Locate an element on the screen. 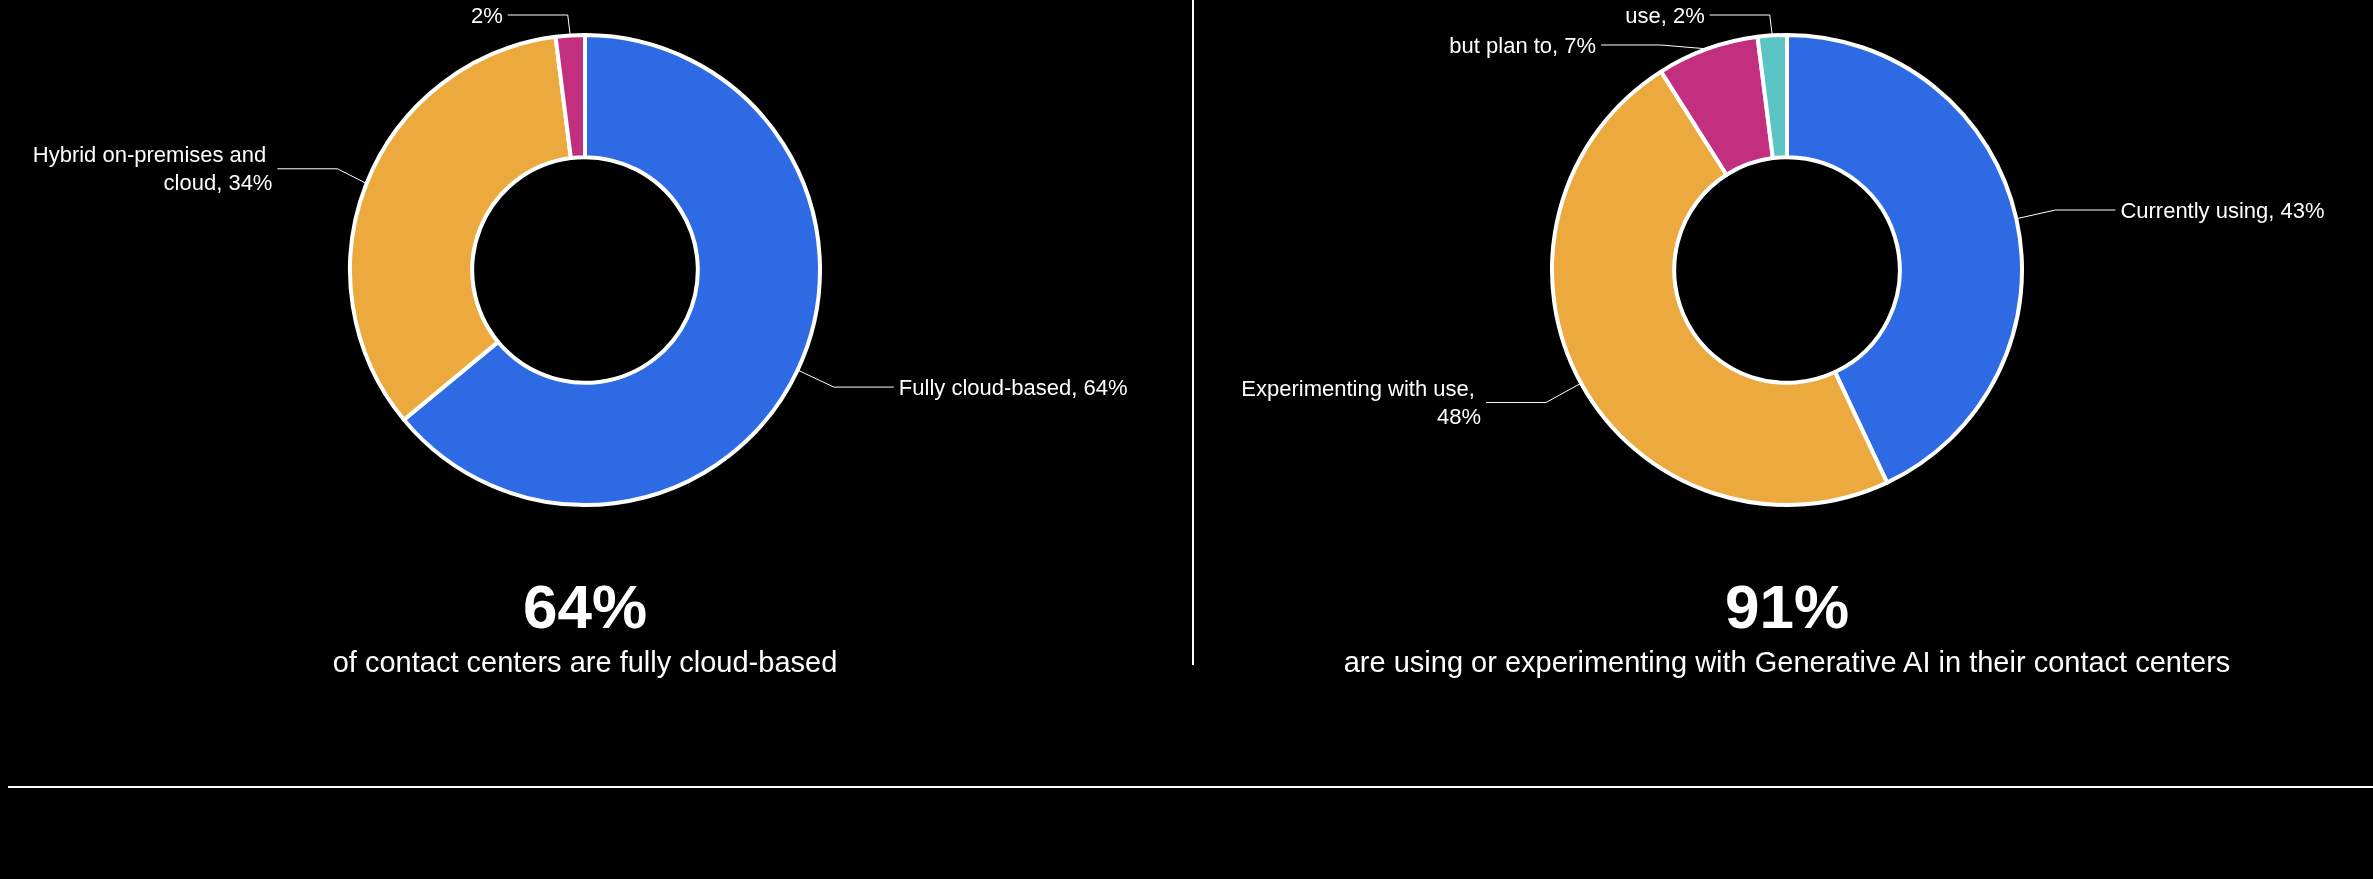  text: 64% is located at coordinates (585, 606).